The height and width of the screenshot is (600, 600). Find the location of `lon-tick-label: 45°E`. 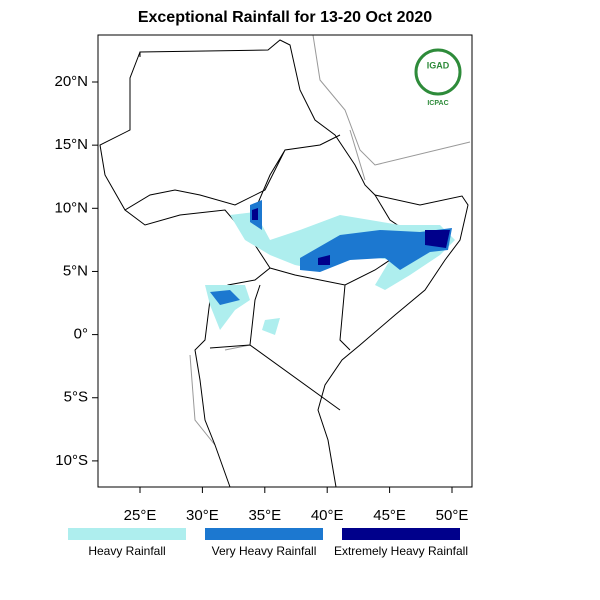

lon-tick-label: 45°E is located at coordinates (389, 515).